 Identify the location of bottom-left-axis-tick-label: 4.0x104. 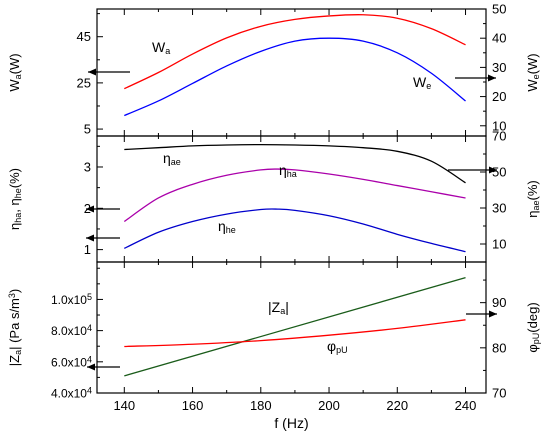
(71, 392).